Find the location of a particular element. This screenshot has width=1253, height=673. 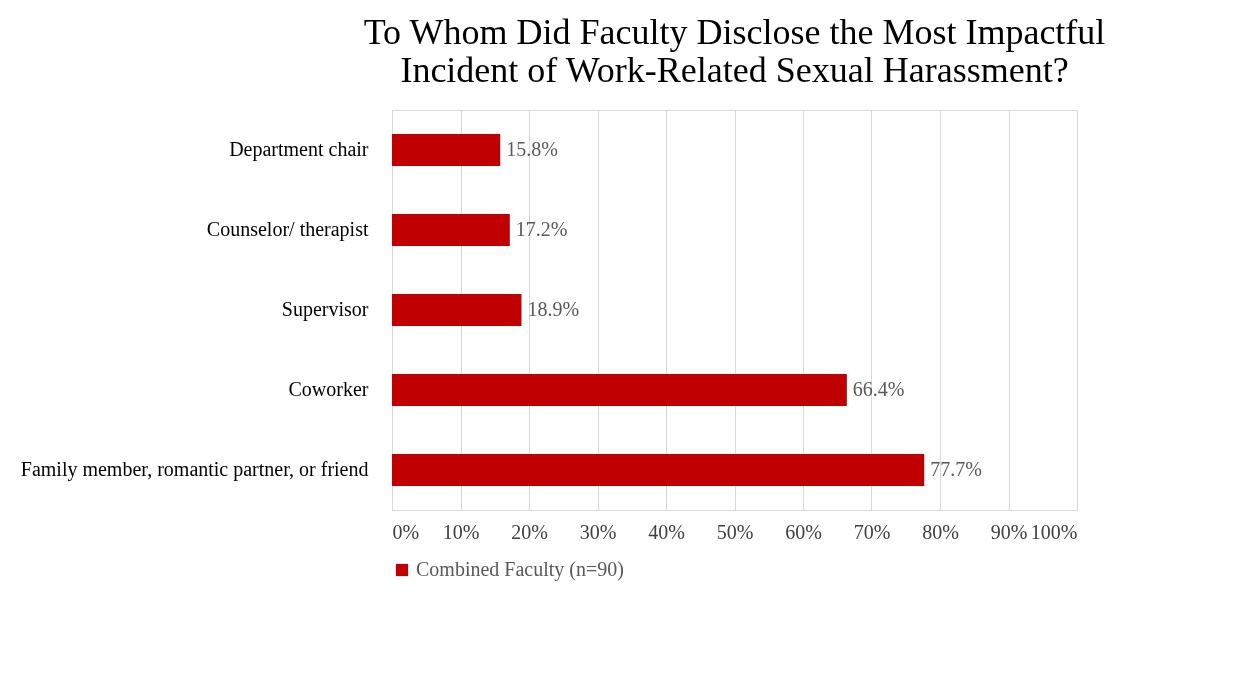

x-tick-label: 90% is located at coordinates (1009, 531).